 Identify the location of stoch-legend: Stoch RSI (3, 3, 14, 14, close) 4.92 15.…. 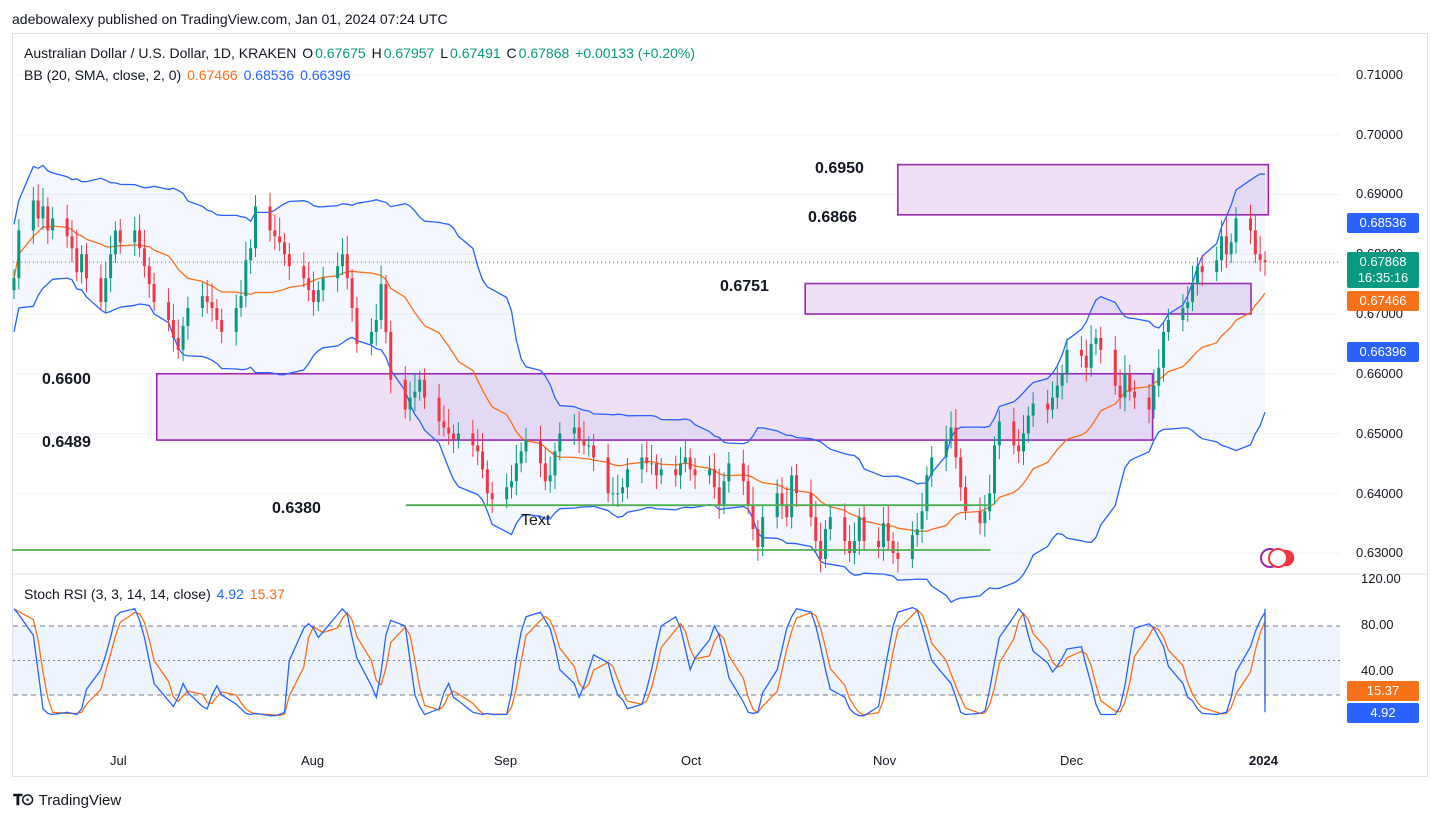
(155, 594).